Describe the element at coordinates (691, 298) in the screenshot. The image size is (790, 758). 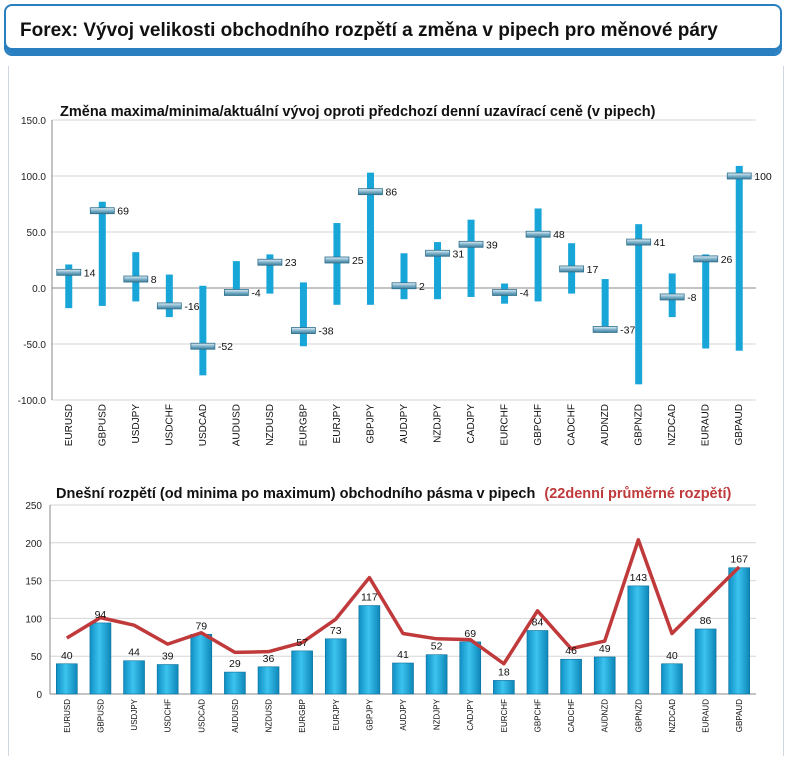
I see `chart1-current-label: -8` at that location.